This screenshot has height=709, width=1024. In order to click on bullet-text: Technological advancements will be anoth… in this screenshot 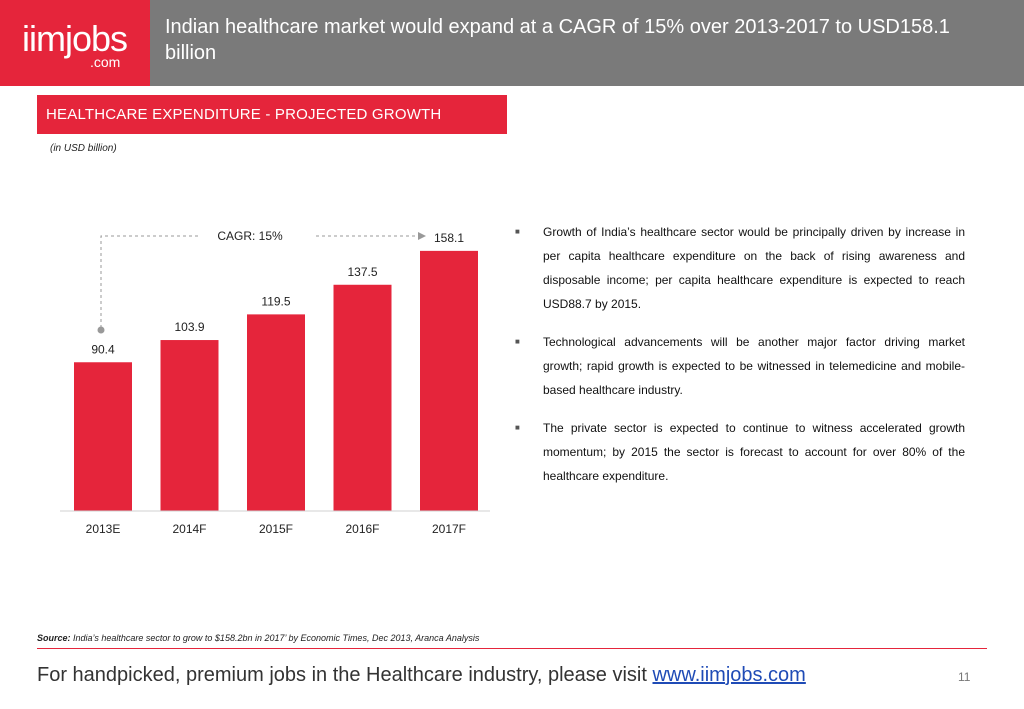, I will do `click(754, 366)`.